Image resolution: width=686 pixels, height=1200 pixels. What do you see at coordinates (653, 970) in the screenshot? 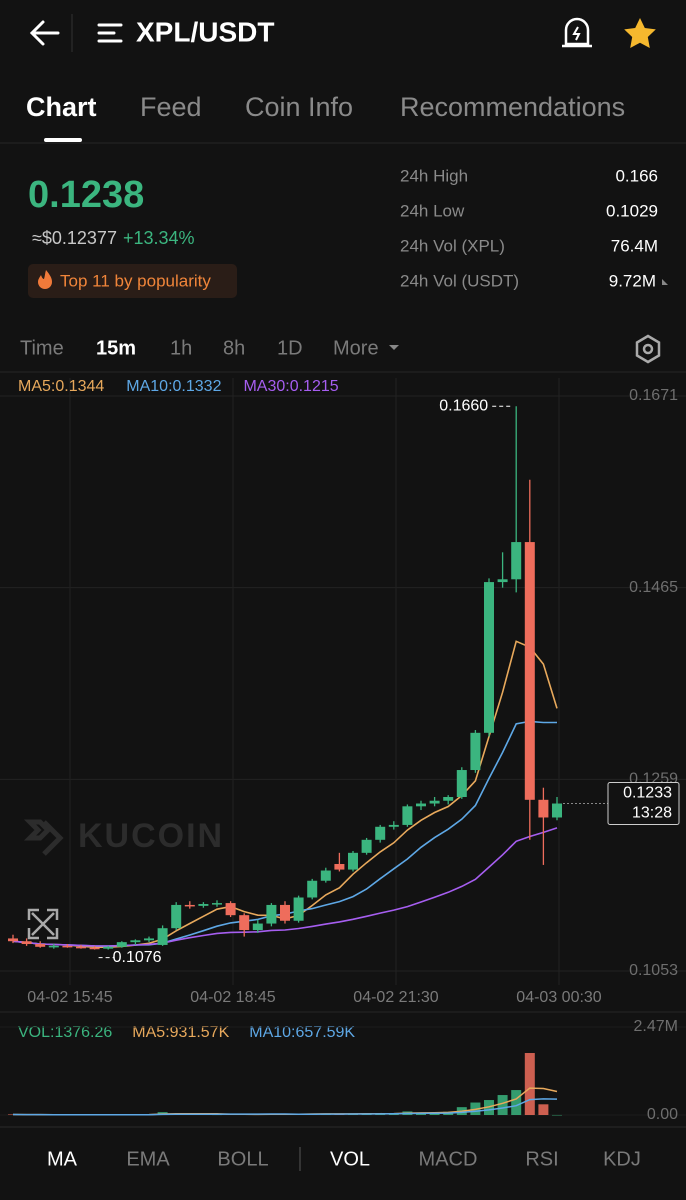
I see `y-tick-label: 0.1053` at bounding box center [653, 970].